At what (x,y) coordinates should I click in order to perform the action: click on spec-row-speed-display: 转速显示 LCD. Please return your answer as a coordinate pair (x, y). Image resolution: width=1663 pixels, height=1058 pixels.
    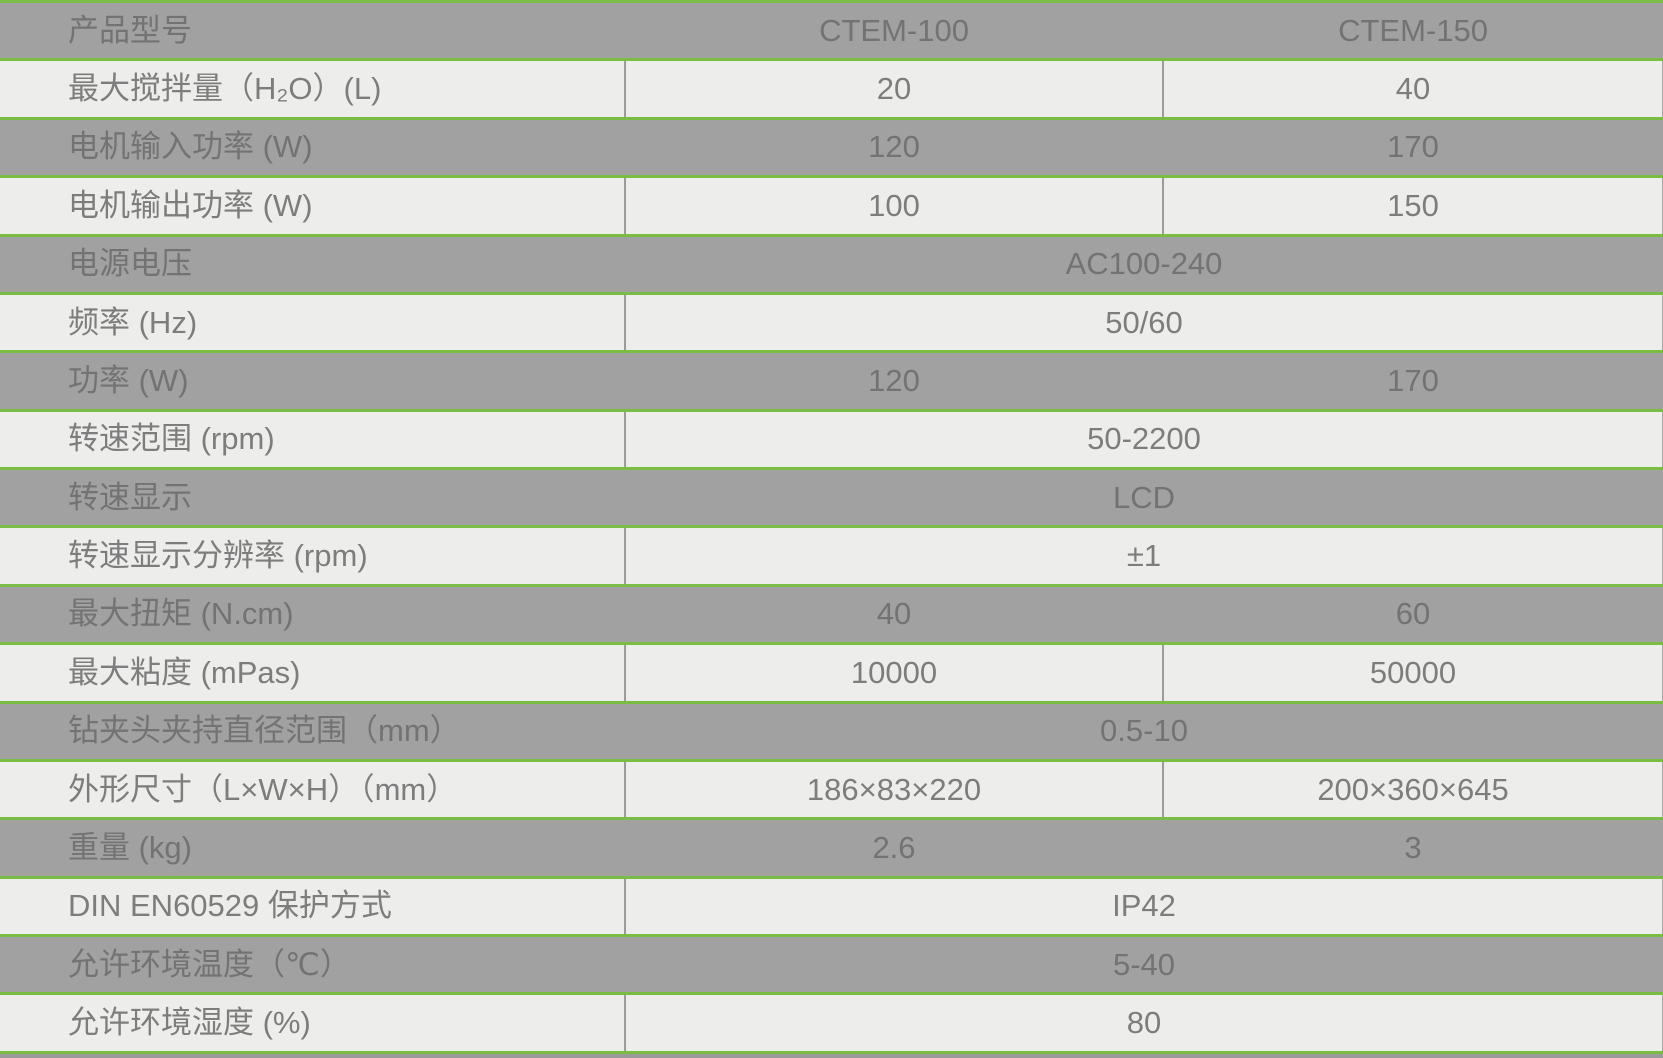
    Looking at the image, I should click on (831, 496).